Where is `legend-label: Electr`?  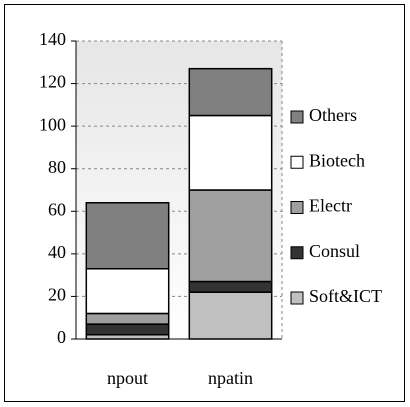 legend-label: Electr is located at coordinates (330, 206).